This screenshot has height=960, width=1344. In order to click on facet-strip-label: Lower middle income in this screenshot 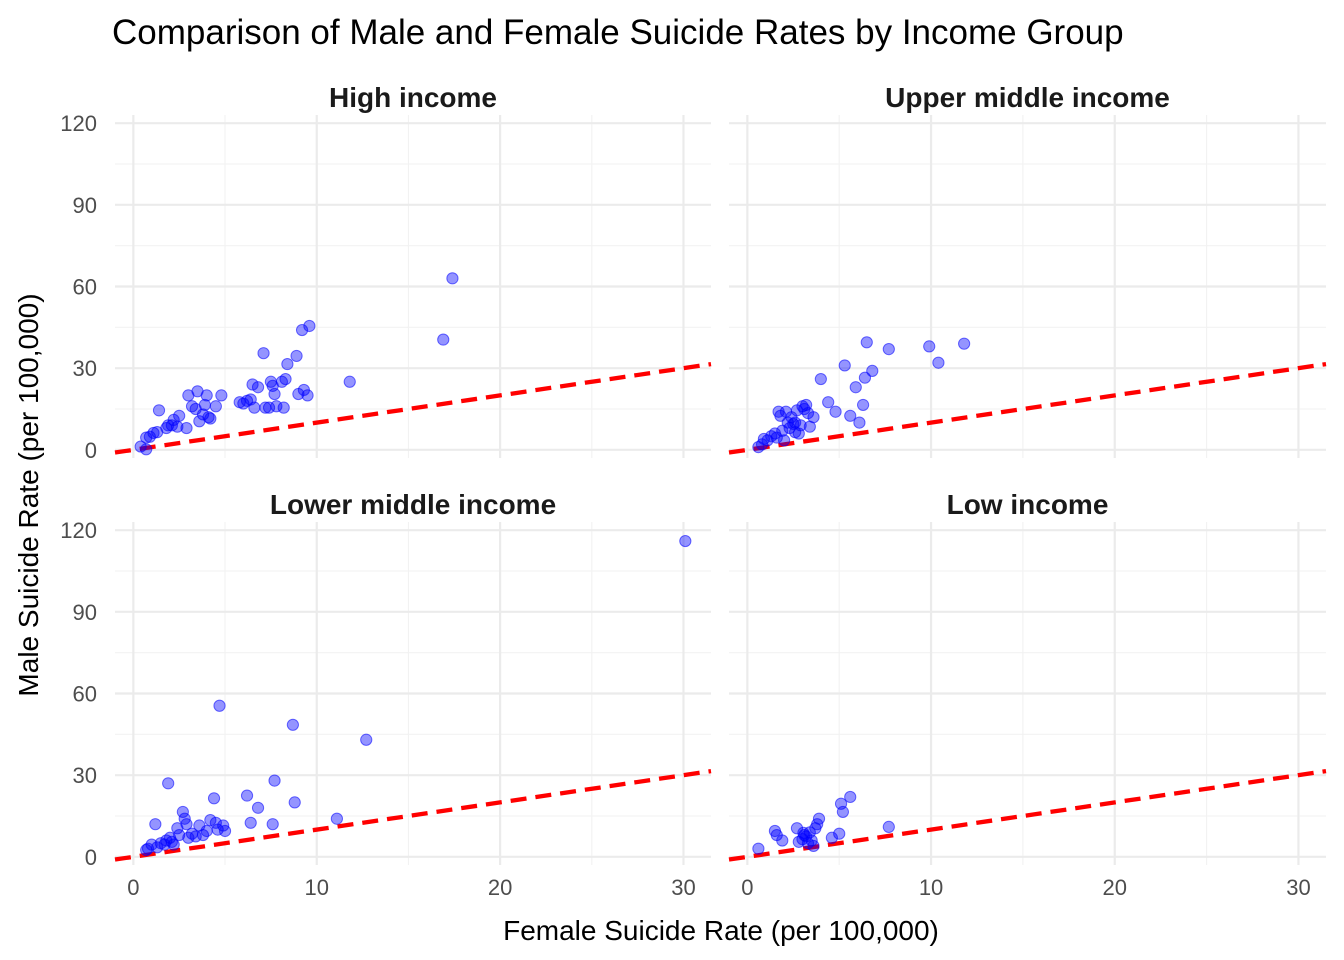, I will do `click(413, 504)`.